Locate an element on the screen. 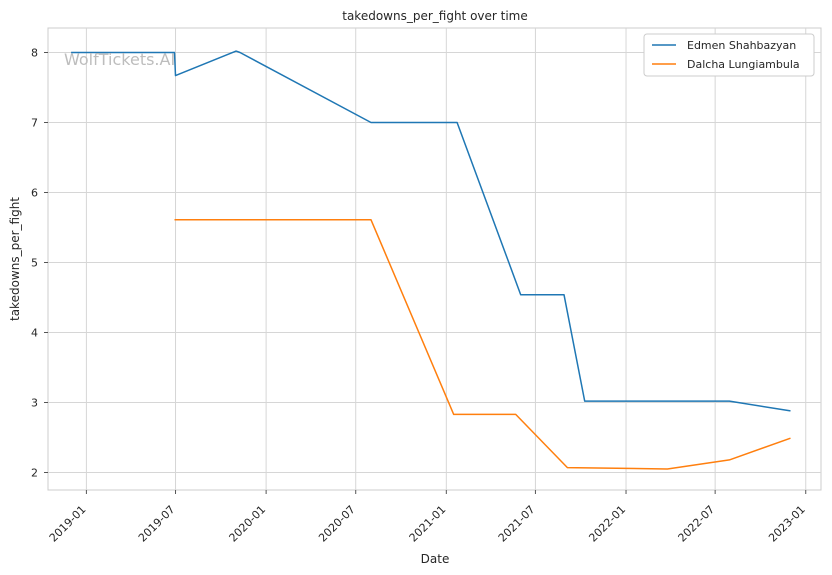  x-tick-label: 2020-07 is located at coordinates (337, 524).